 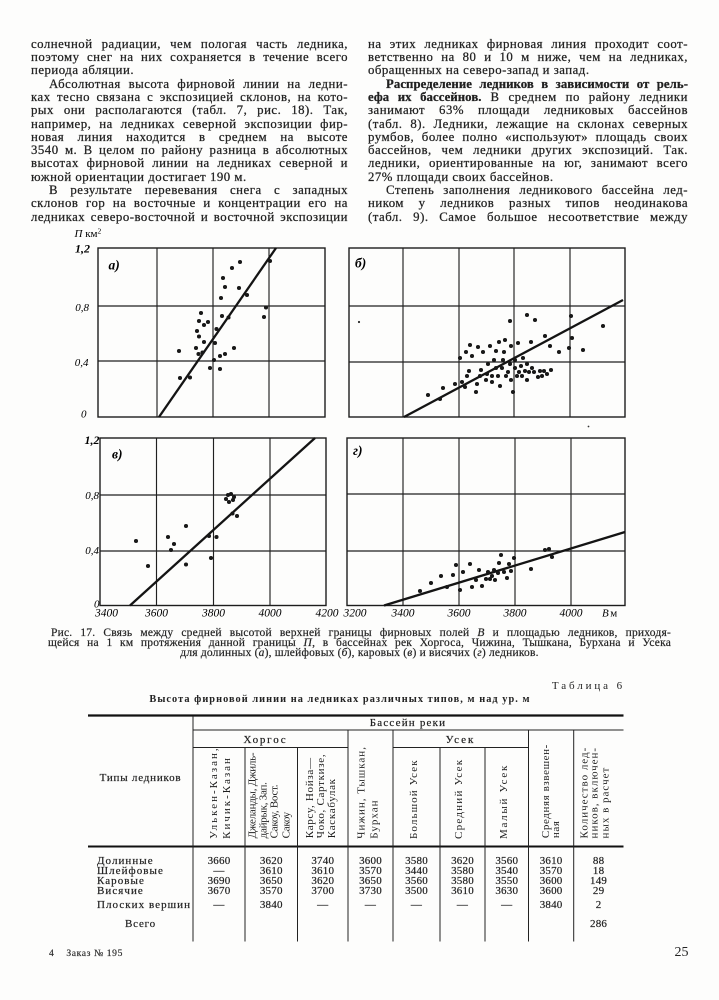 What do you see at coordinates (88, 234) in the screenshot?
I see `svg-text: П км2` at bounding box center [88, 234].